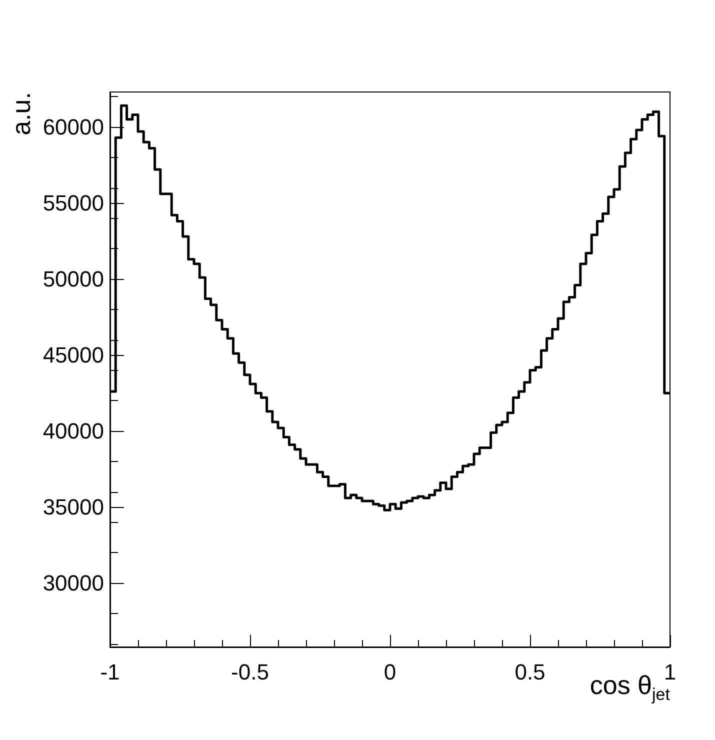  I want to click on y-tick-label: 60000, so click(73, 127).